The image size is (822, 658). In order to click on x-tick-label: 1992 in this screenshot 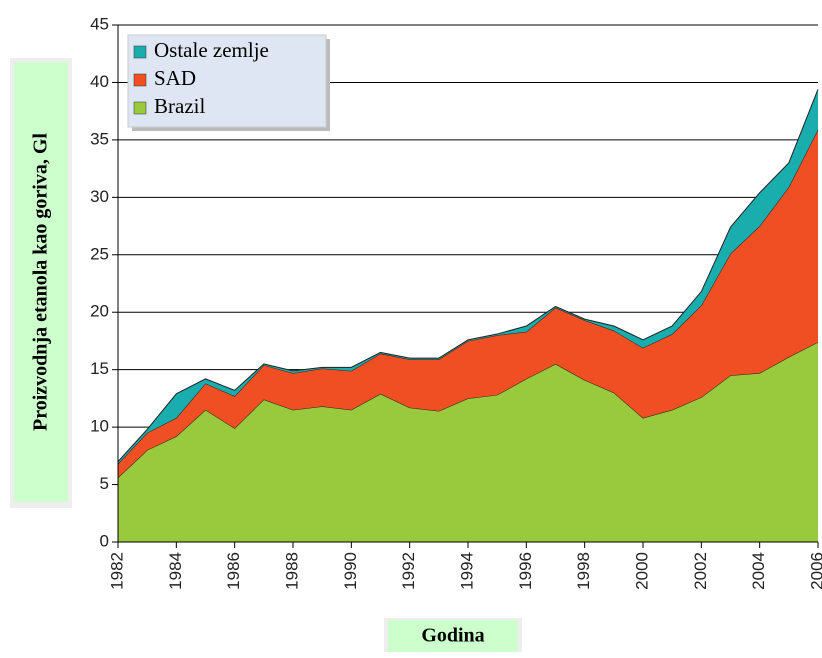, I will do `click(408, 571)`.